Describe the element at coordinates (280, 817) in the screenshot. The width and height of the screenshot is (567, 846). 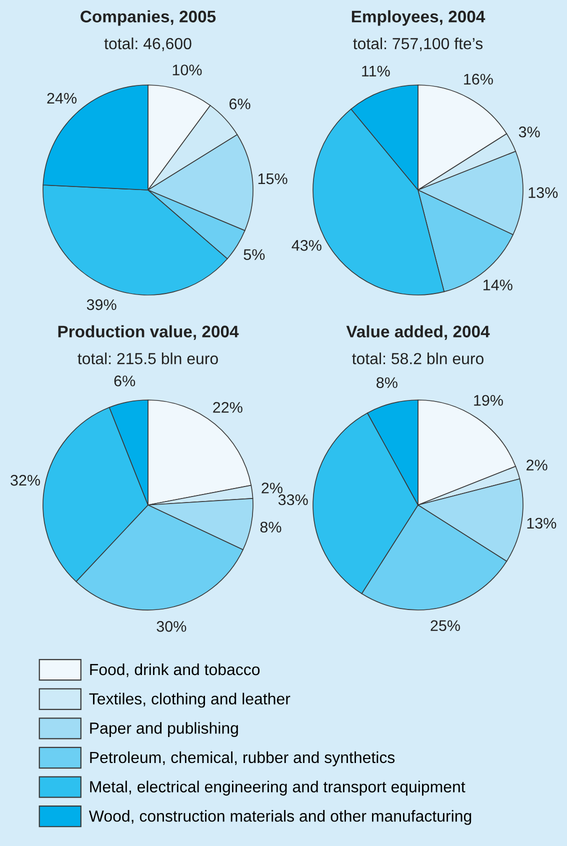
I see `legend-label: Wood, construction materials and other manufacturing` at that location.